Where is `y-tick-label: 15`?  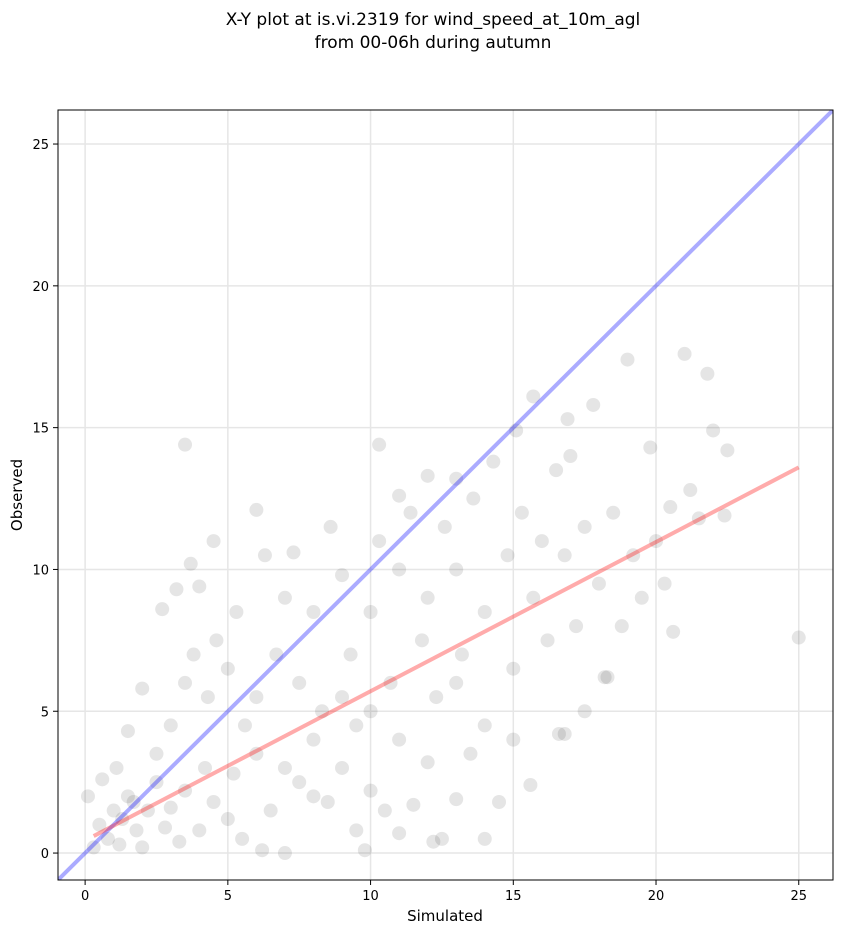 y-tick-label: 15 is located at coordinates (40, 429).